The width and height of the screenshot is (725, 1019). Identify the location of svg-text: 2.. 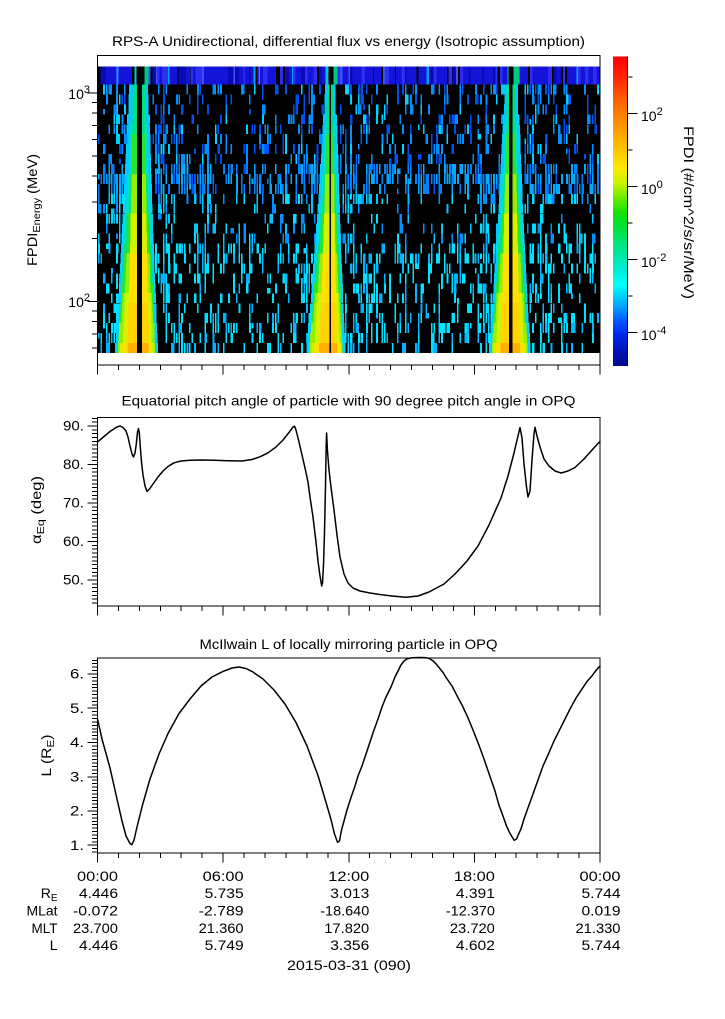
(77, 811).